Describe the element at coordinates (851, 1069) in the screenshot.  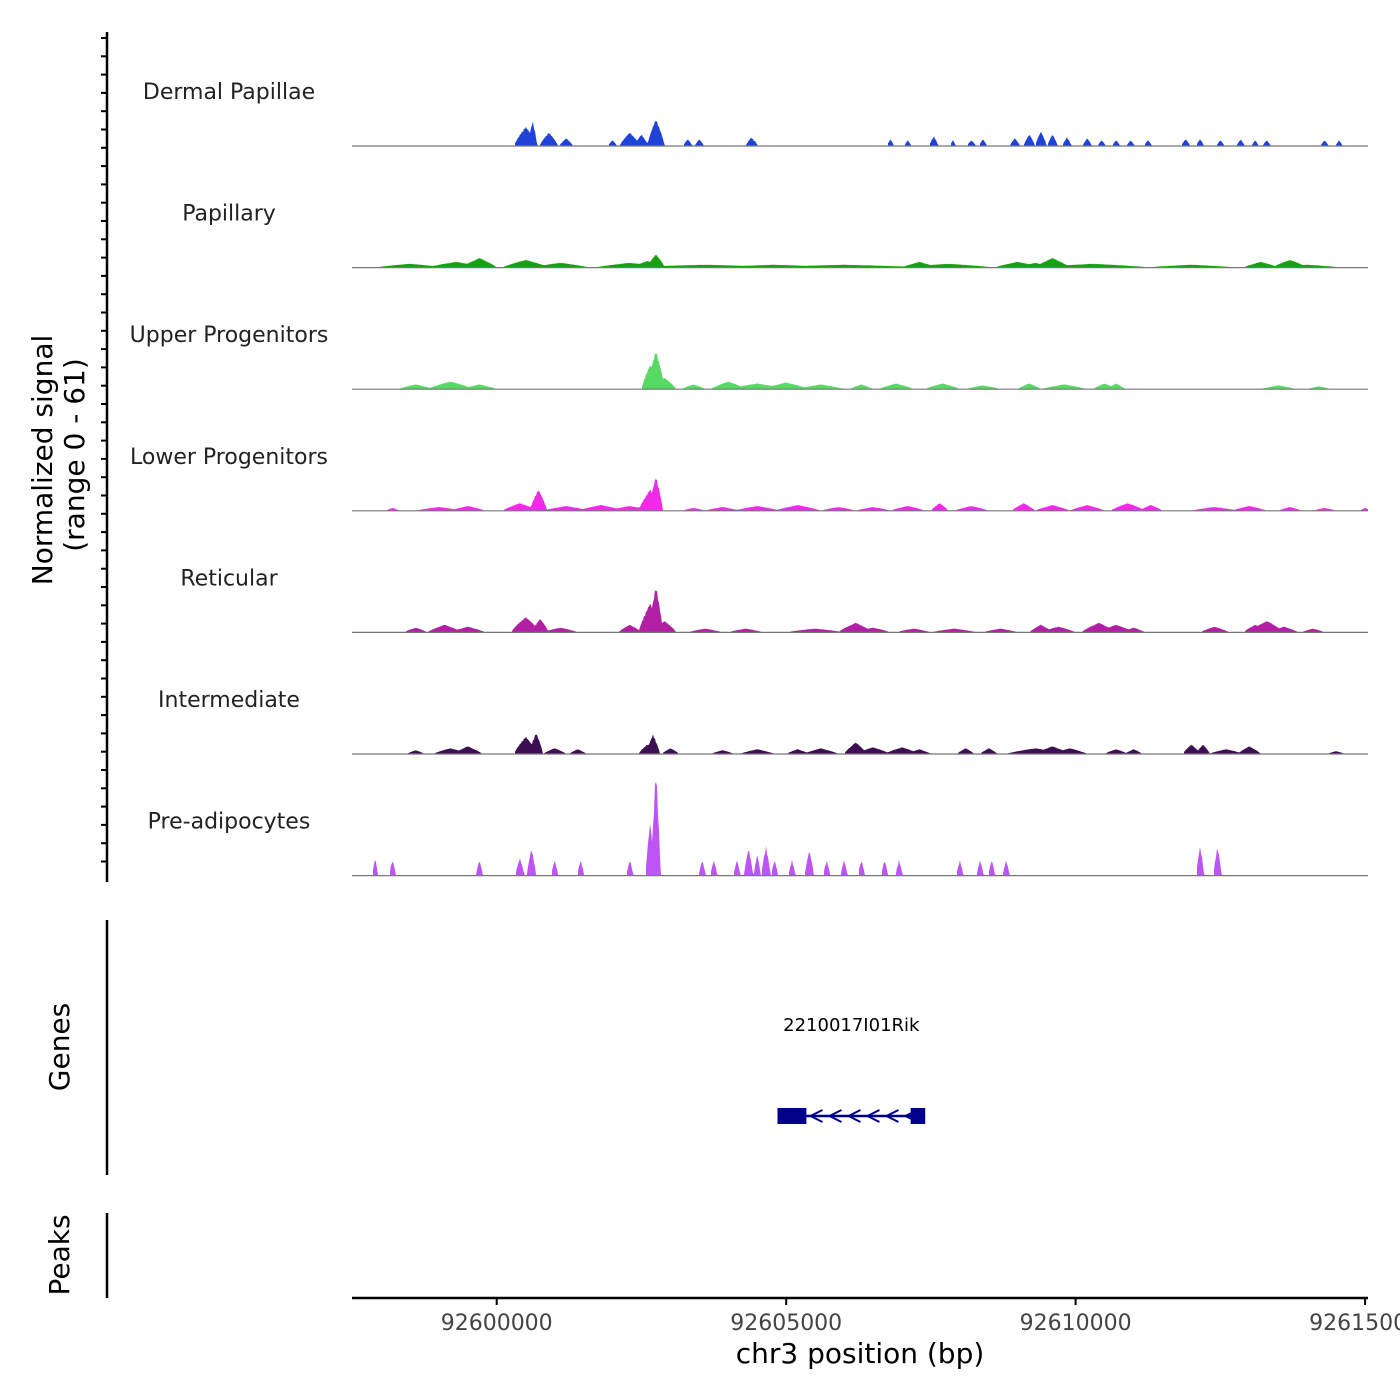
I see `gene-track: 2210017I01Rik` at that location.